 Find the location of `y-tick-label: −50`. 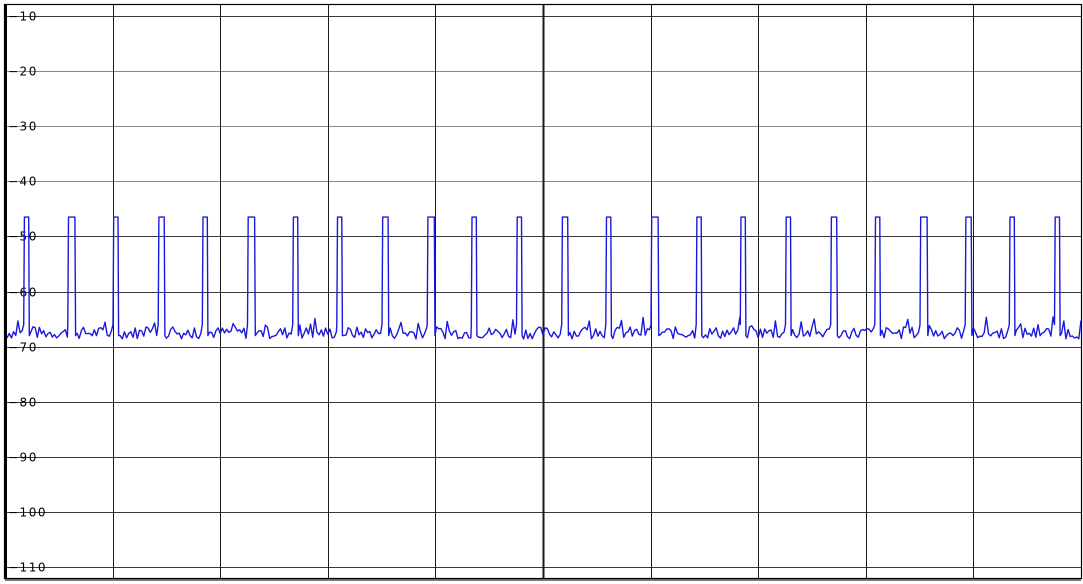

y-tick-label: −50 is located at coordinates (23, 237).